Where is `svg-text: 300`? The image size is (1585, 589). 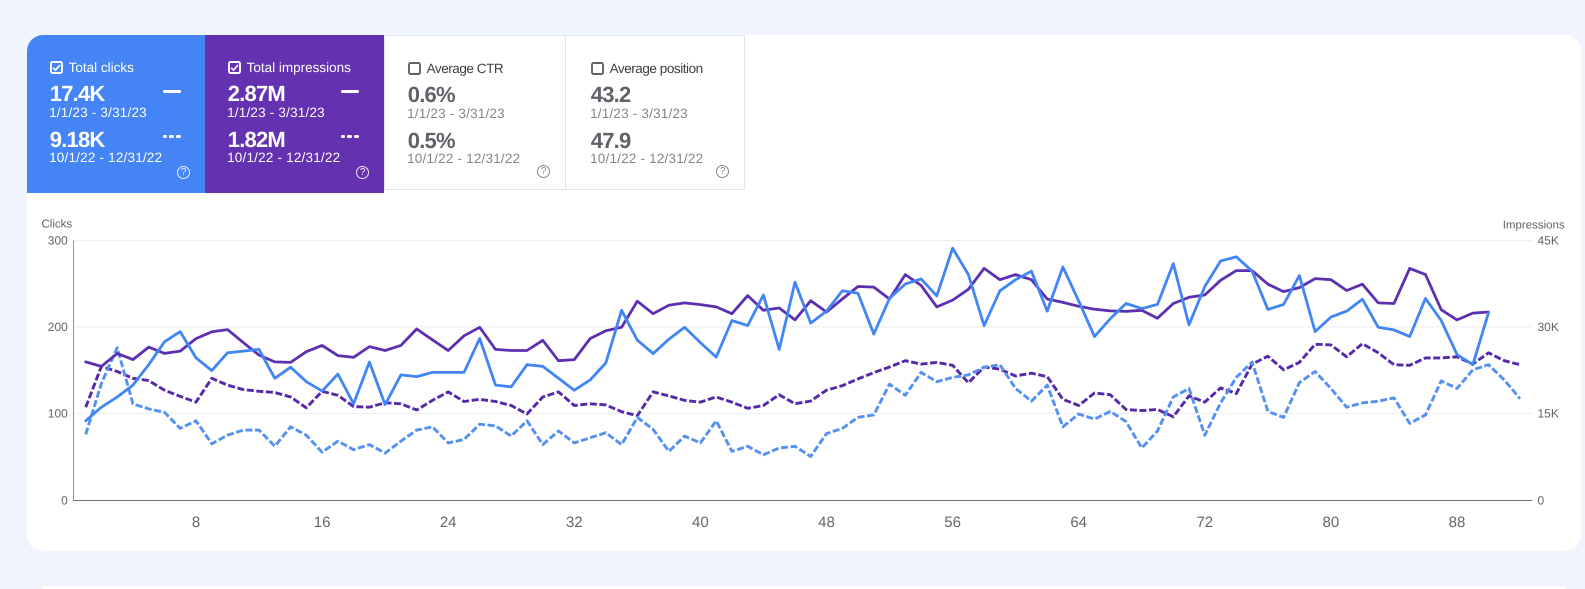 svg-text: 300 is located at coordinates (58, 241).